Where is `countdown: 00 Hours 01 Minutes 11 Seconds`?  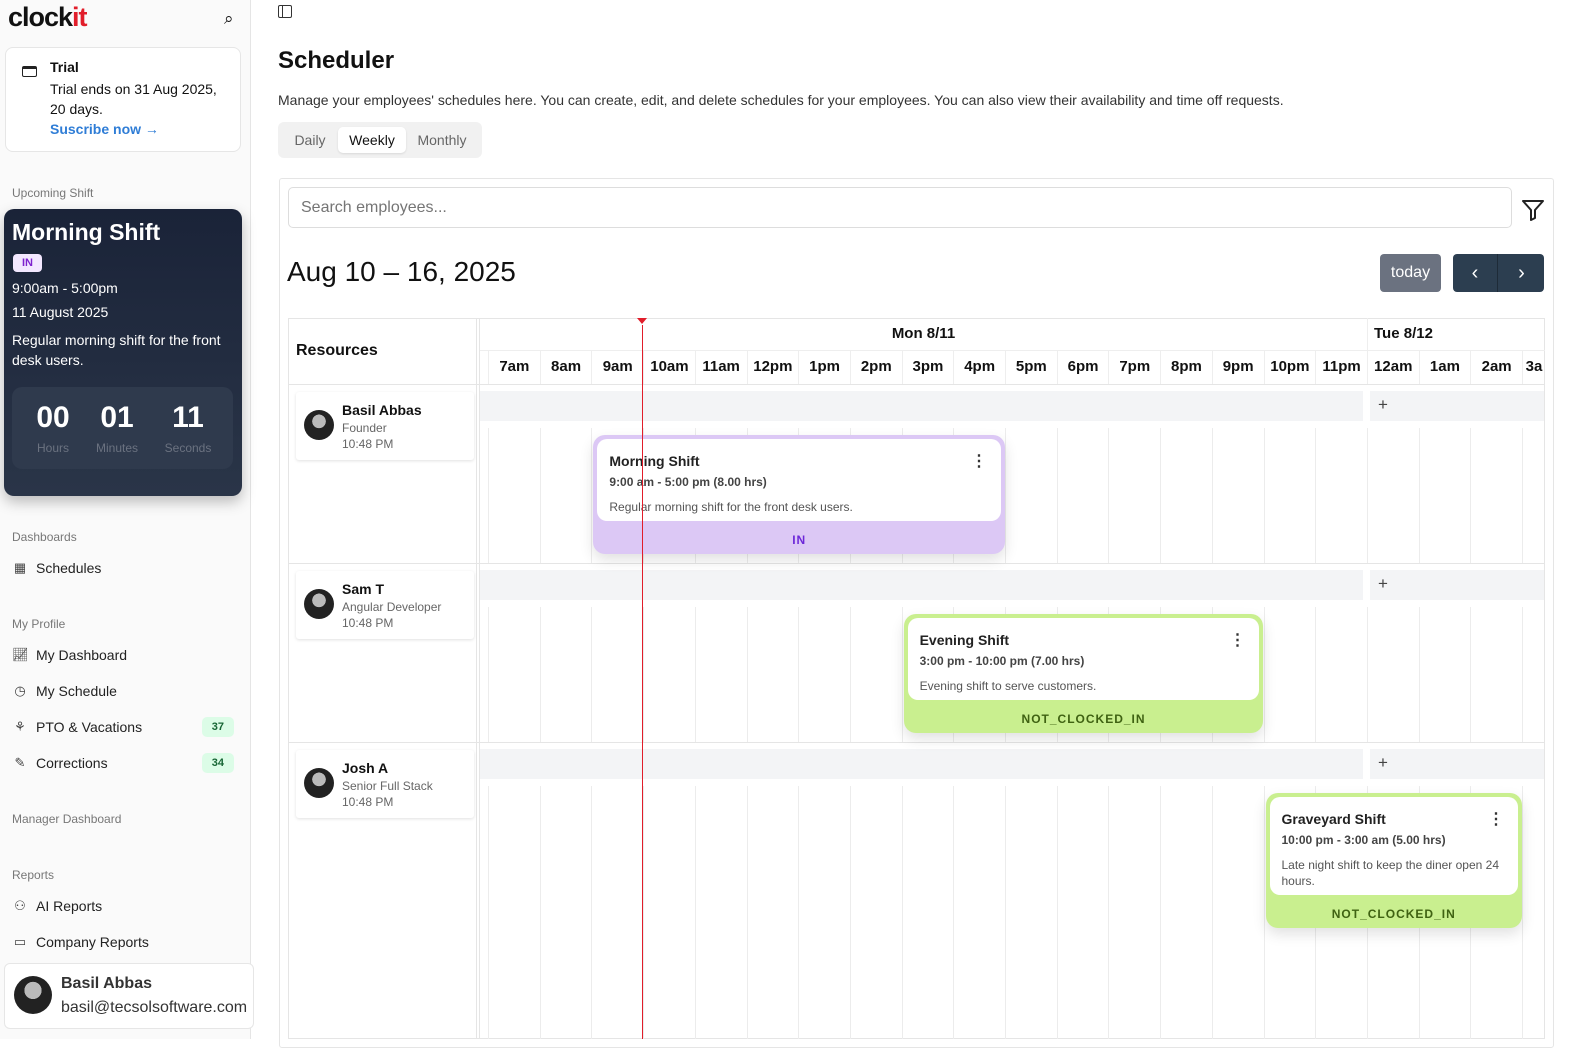
countdown: 00 Hours 01 Minutes 11 Seconds is located at coordinates (122, 428).